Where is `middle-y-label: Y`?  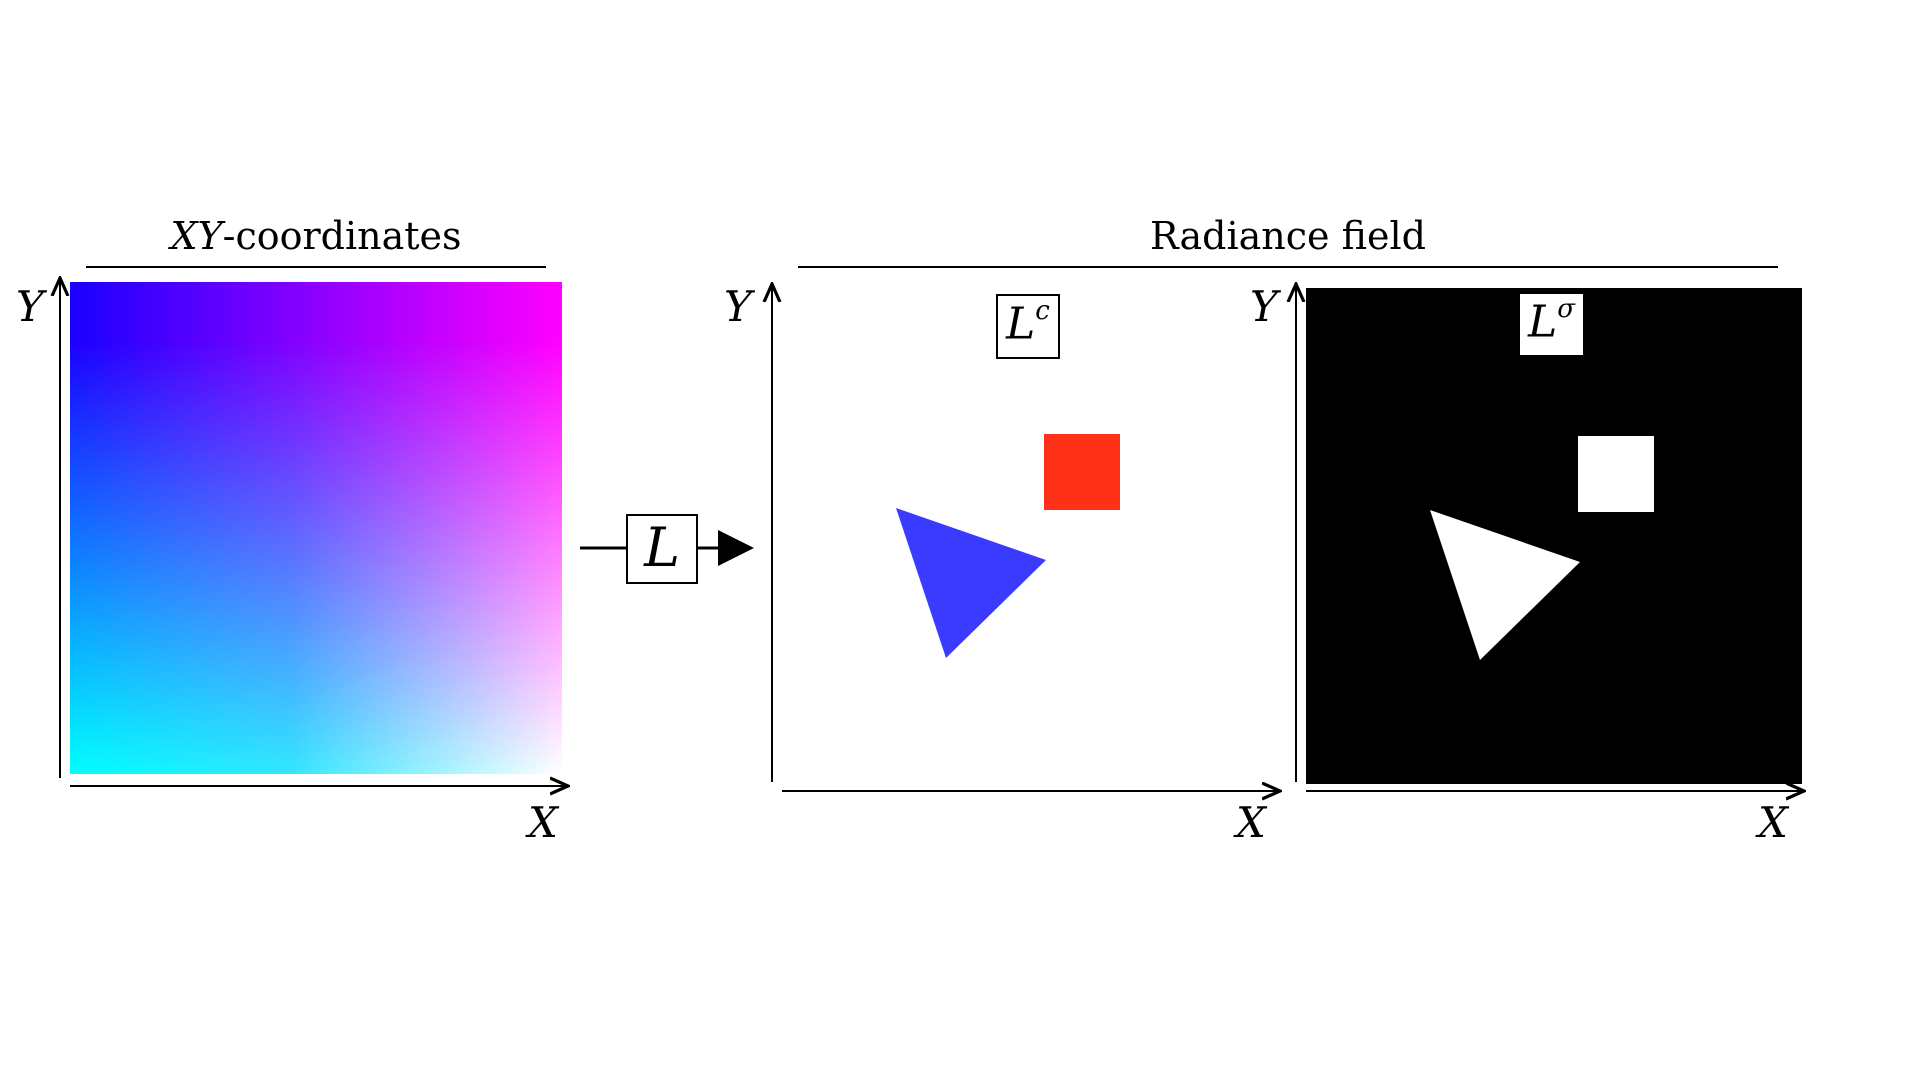
middle-y-label: Y is located at coordinates (738, 306).